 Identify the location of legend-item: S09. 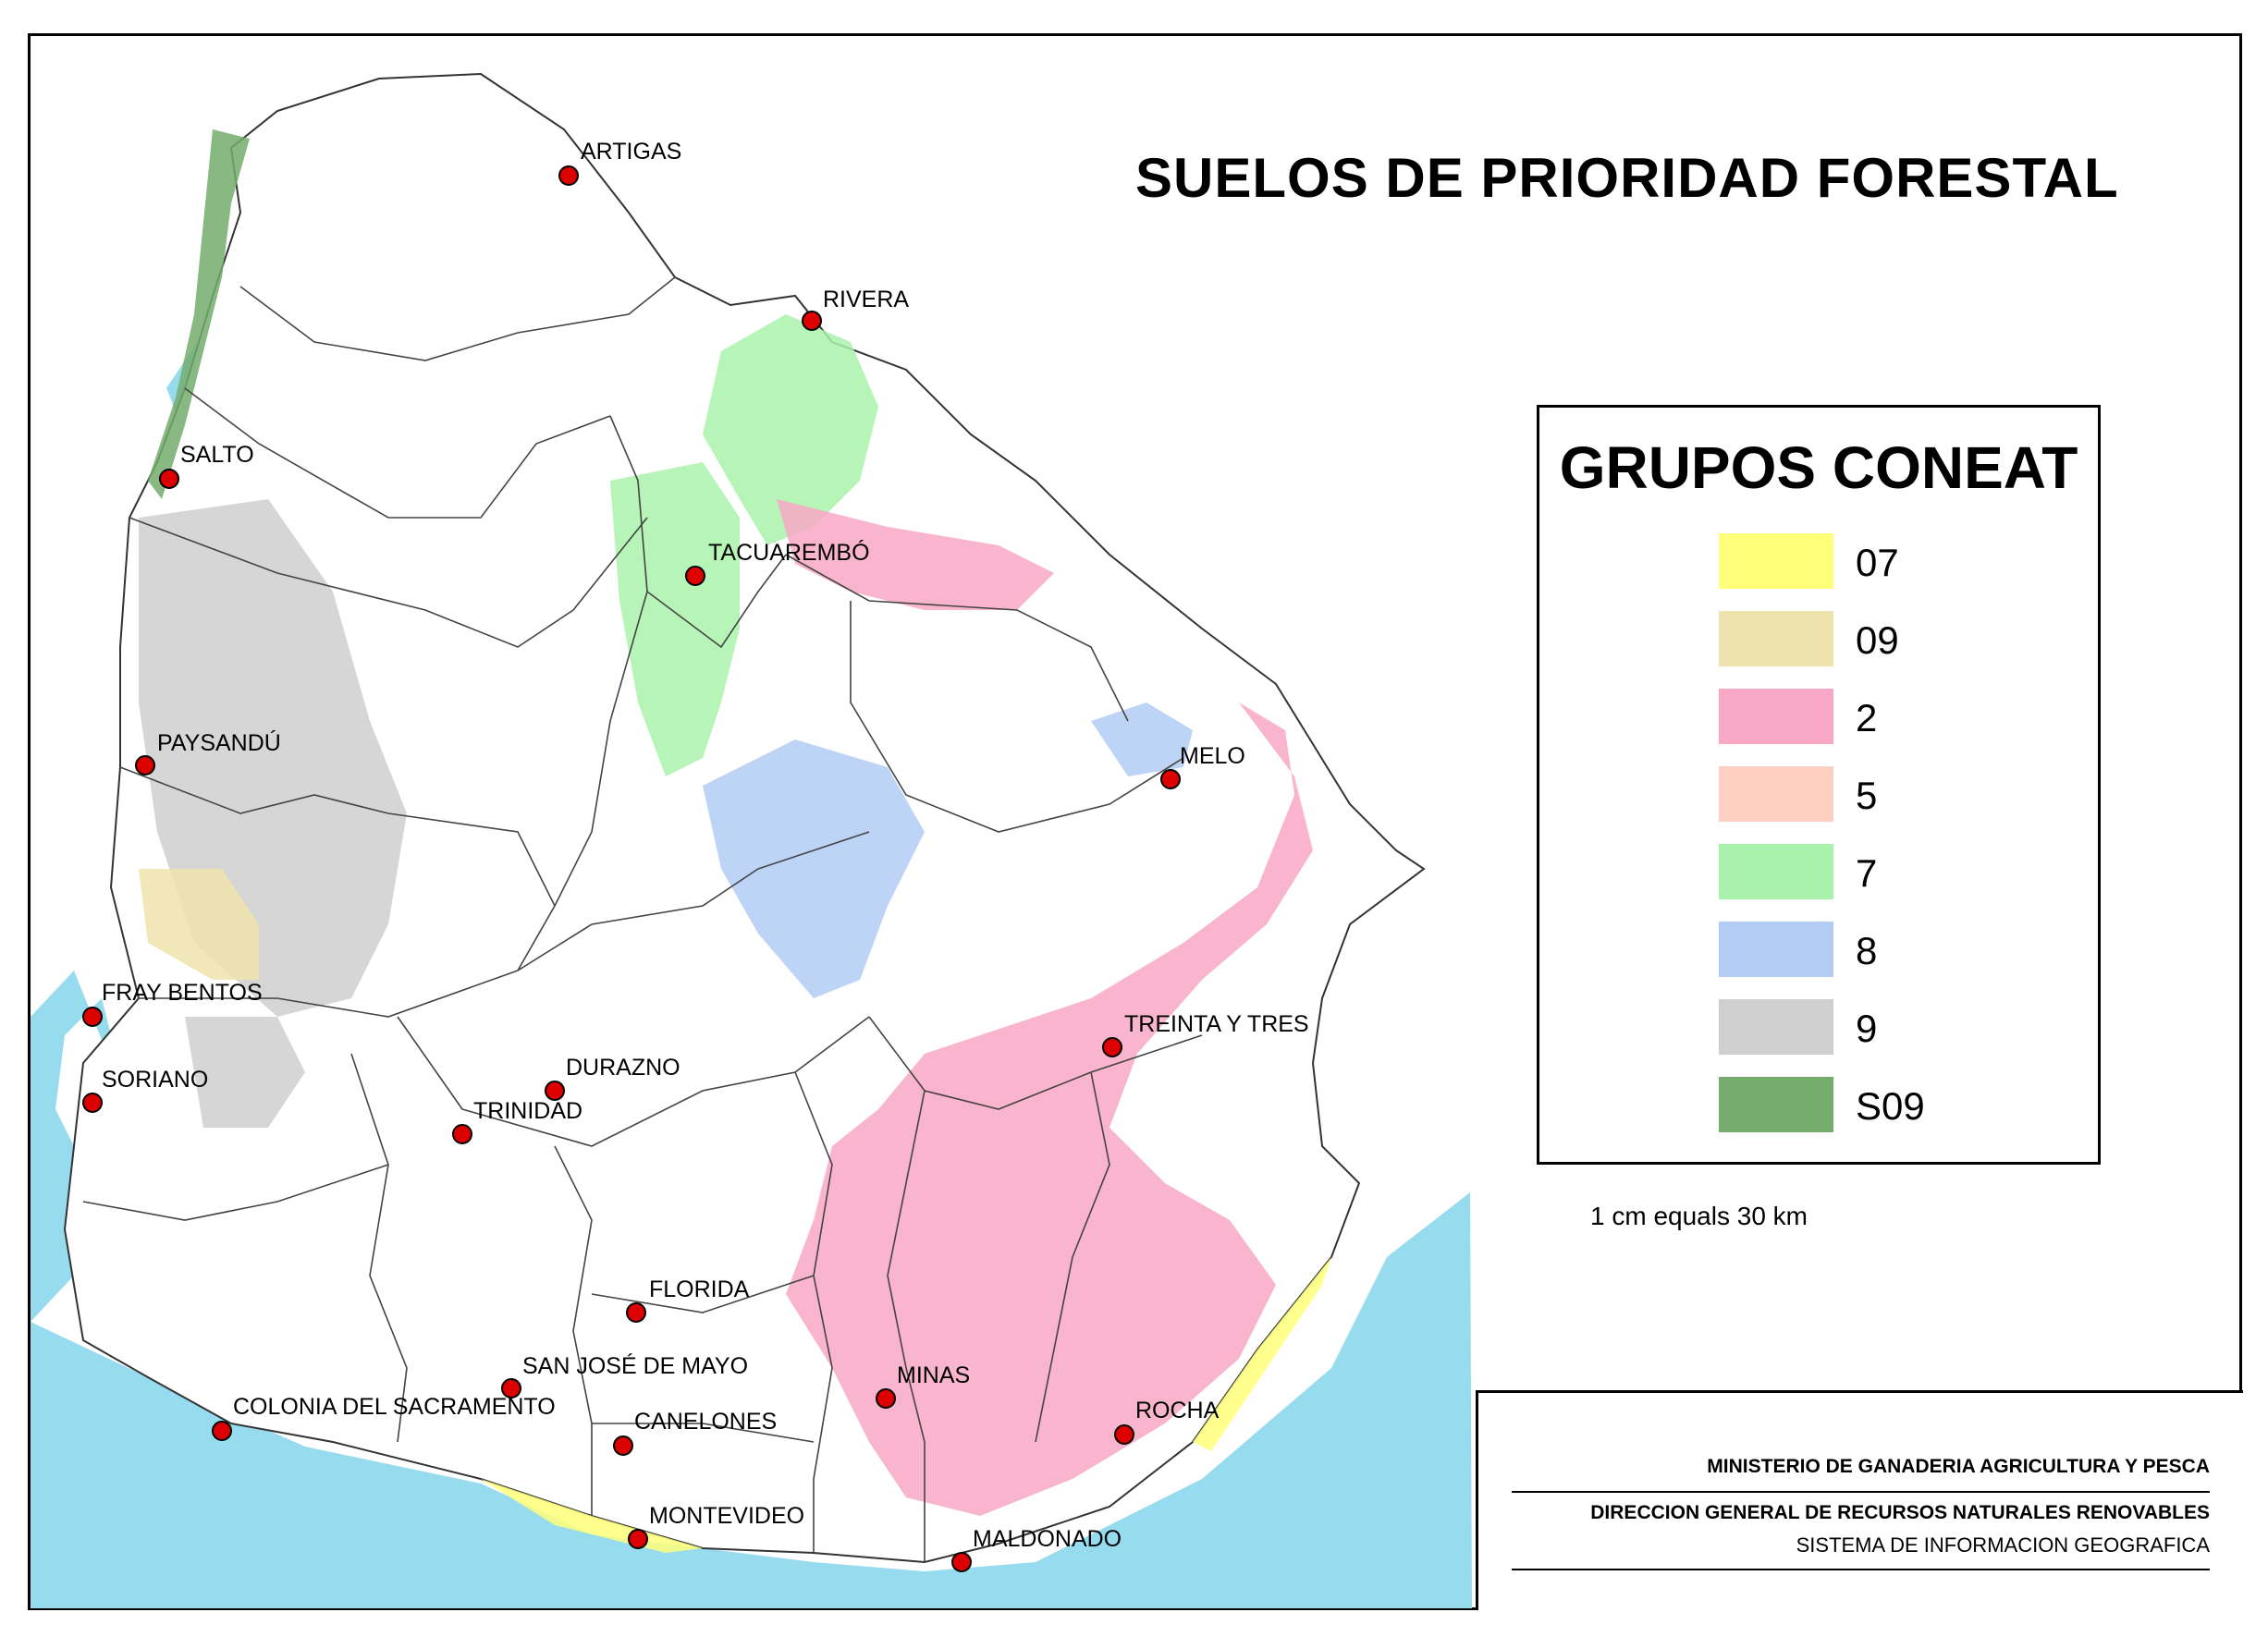
(1894, 1104).